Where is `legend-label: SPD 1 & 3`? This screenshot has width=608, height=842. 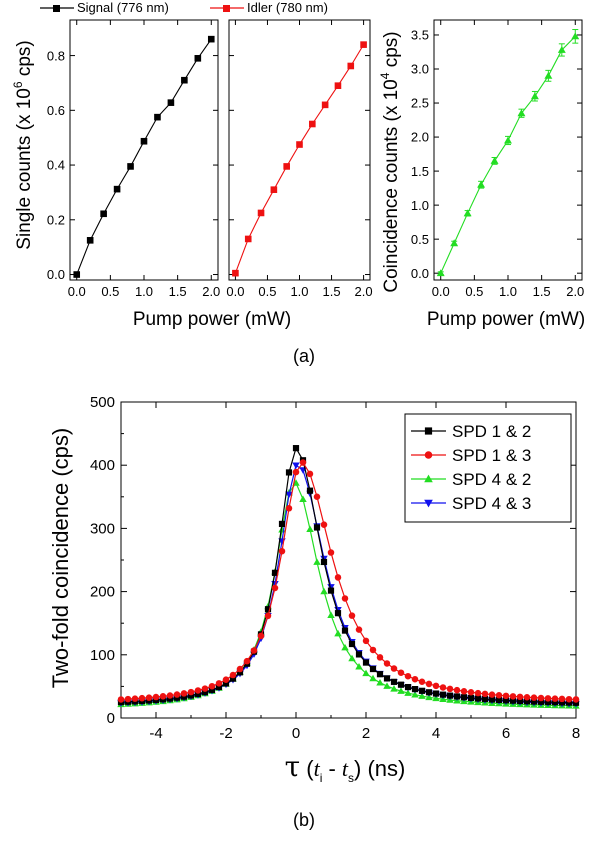 legend-label: SPD 1 & 3 is located at coordinates (491, 455).